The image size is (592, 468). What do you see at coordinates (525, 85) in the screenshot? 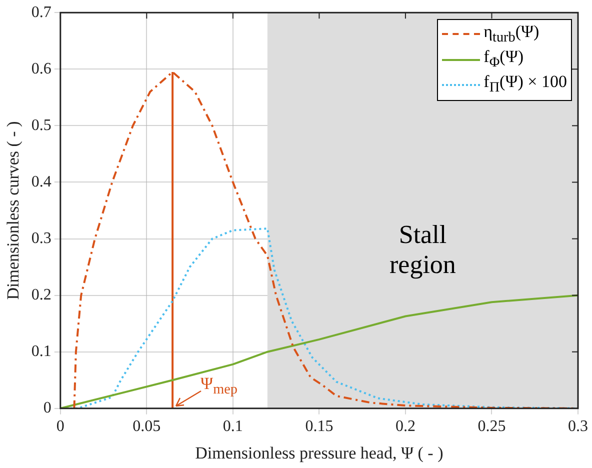
I see `legend-label: f$_{Π}$(Ψ) × 100` at bounding box center [525, 85].